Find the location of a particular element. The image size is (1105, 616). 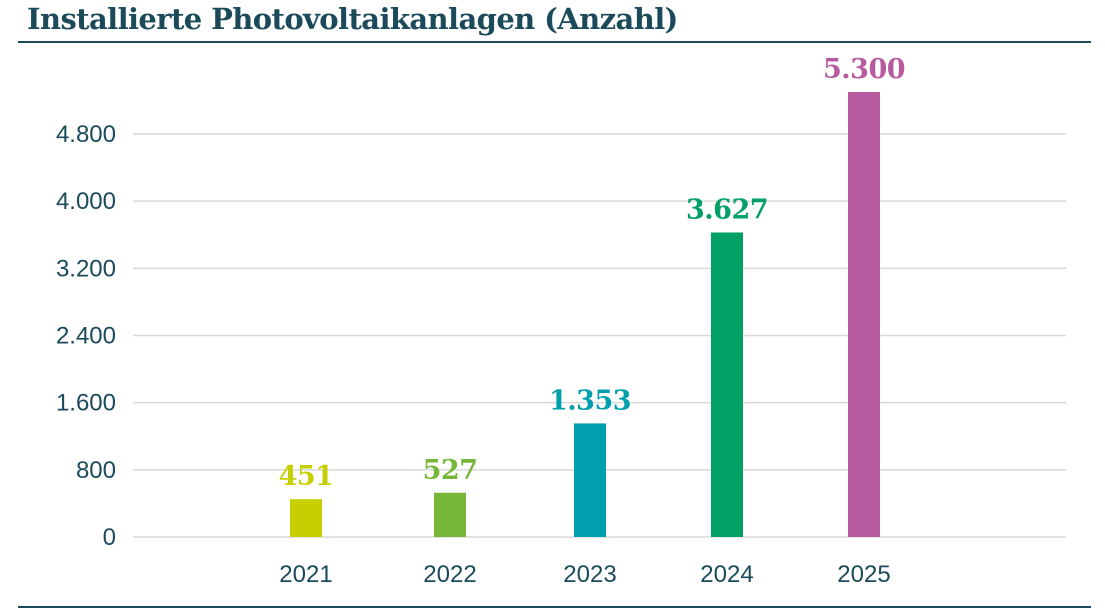

bar-2021 is located at coordinates (306, 518).